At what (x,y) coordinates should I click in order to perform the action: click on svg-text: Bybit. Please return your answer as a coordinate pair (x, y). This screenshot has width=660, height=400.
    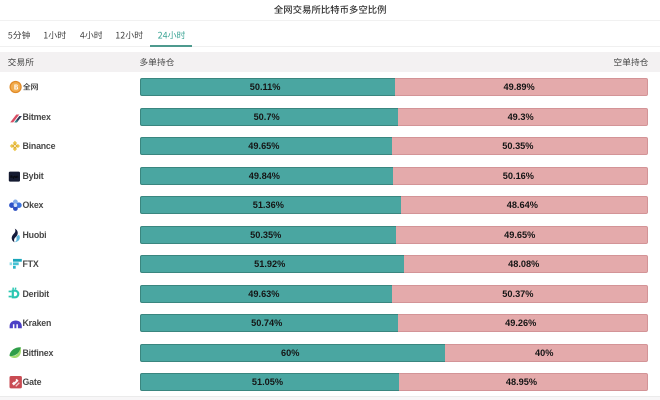
    Looking at the image, I should click on (14, 176).